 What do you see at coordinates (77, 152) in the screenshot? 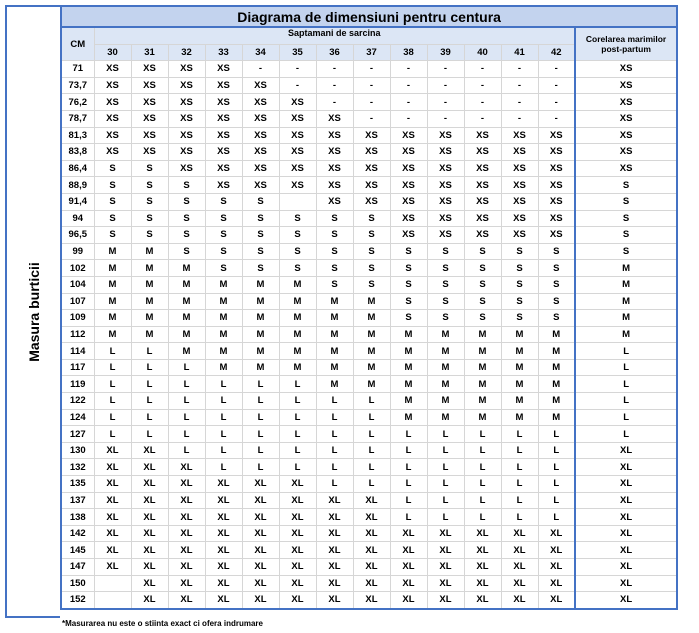
I see `cm-cell: 83,8` at bounding box center [77, 152].